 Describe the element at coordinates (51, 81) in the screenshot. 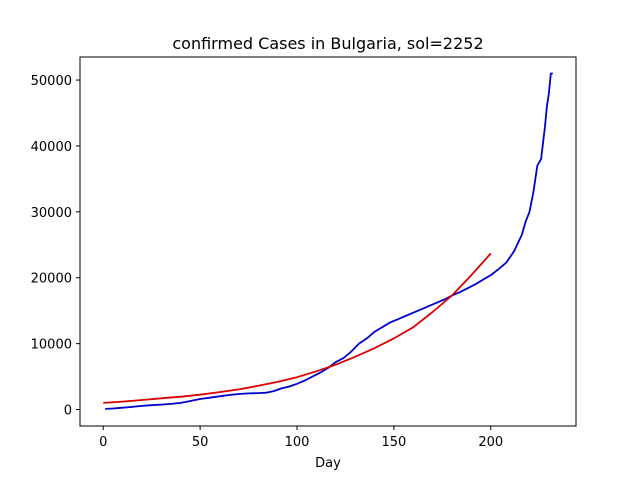

I see `y-tick-label: 50000` at that location.